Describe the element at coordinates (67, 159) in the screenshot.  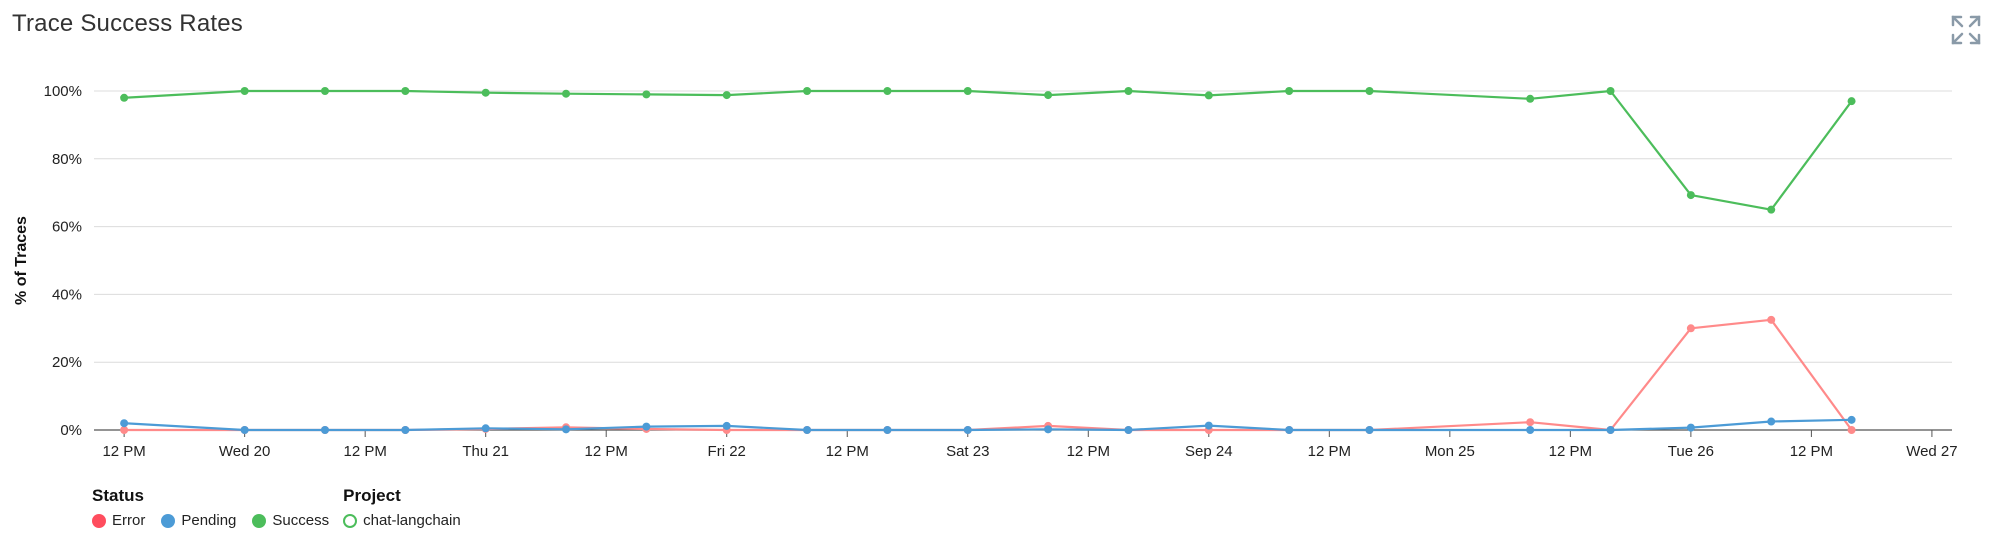
I see `y-tick-label: 80%` at that location.